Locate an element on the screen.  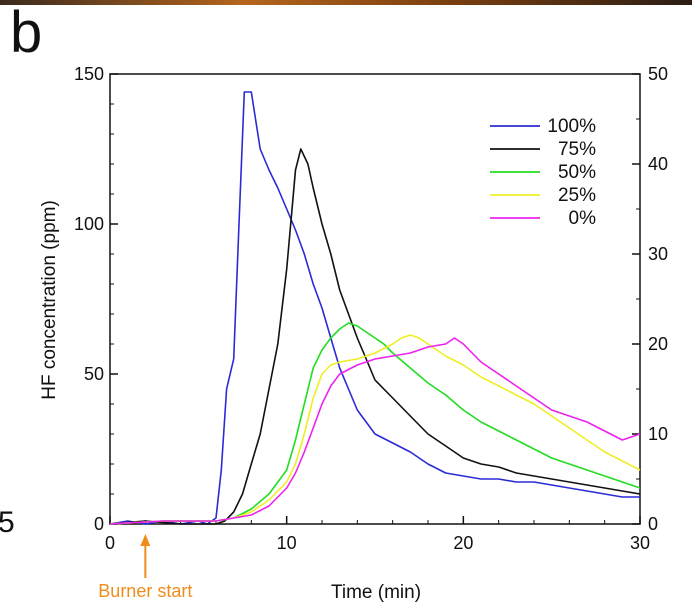
legend-label: 50% is located at coordinates (577, 172).